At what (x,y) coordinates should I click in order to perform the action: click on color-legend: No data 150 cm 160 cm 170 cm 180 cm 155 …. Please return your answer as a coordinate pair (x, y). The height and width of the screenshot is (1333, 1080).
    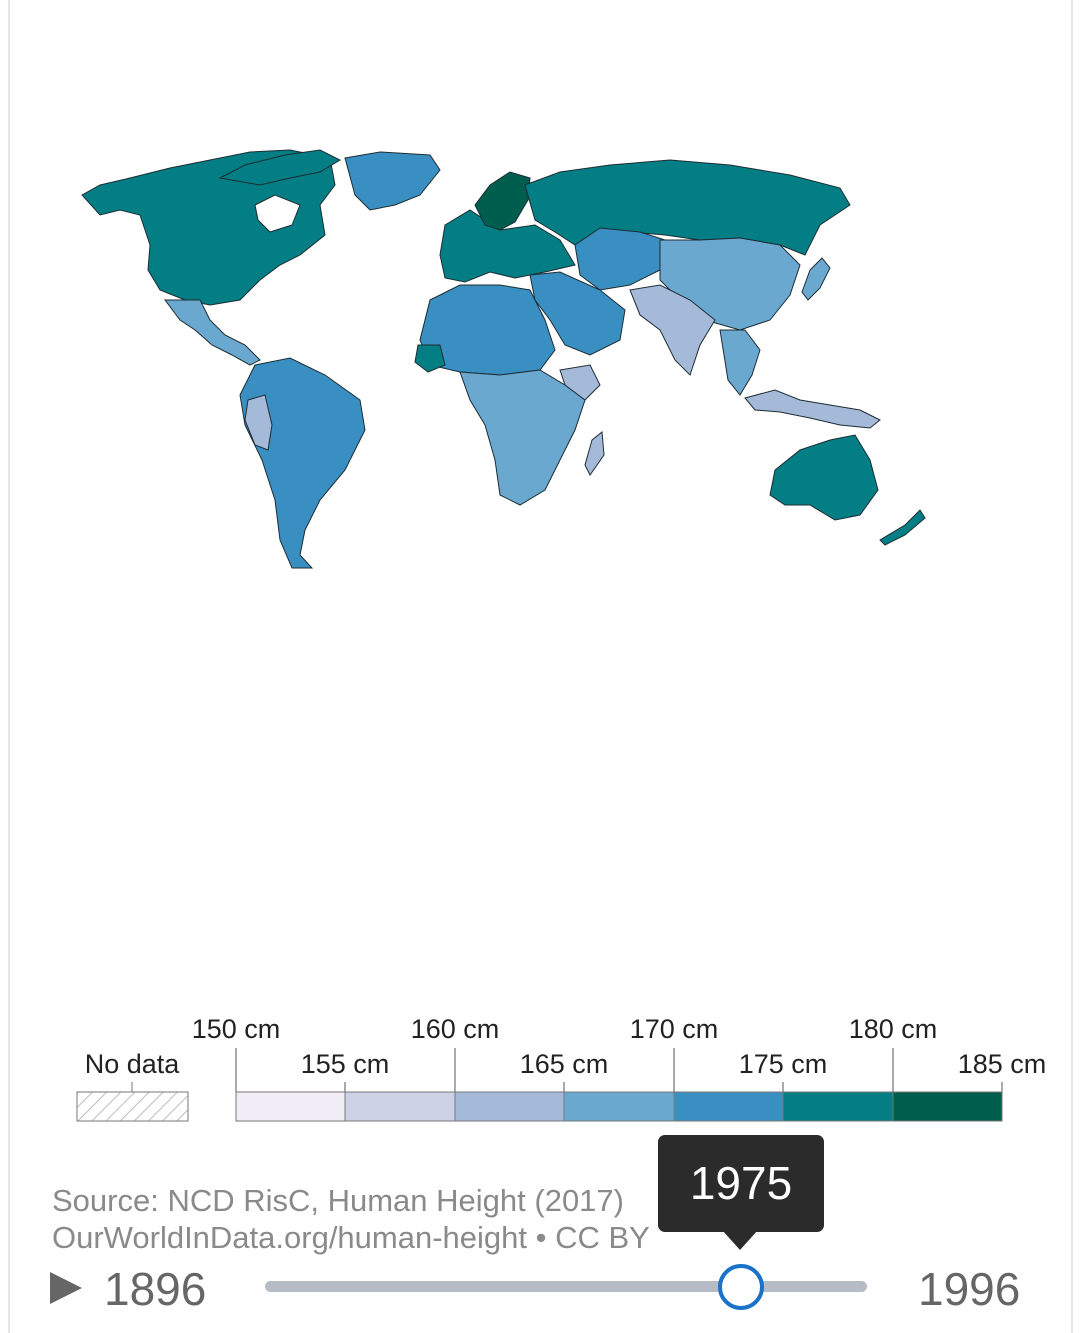
    Looking at the image, I should click on (561, 1068).